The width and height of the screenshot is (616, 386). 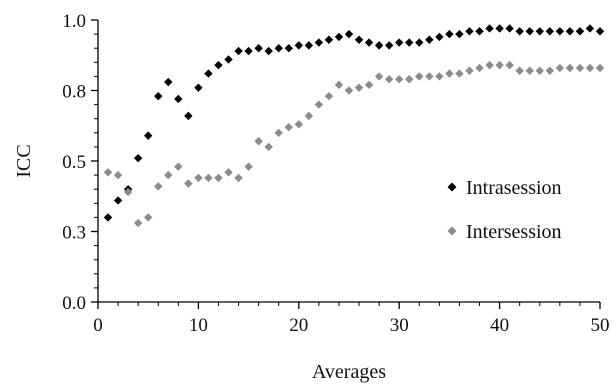 What do you see at coordinates (74, 233) in the screenshot?
I see `y-tick-label: 0.3` at bounding box center [74, 233].